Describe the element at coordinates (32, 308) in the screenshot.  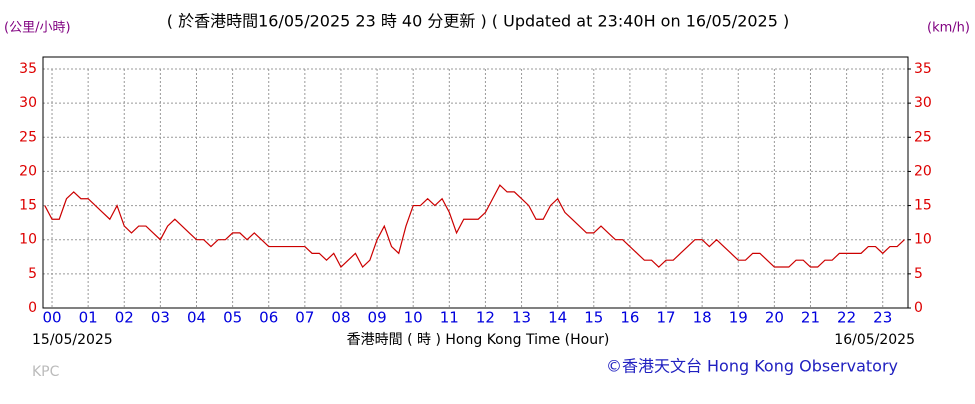
I see `y-tick-label: 0` at that location.